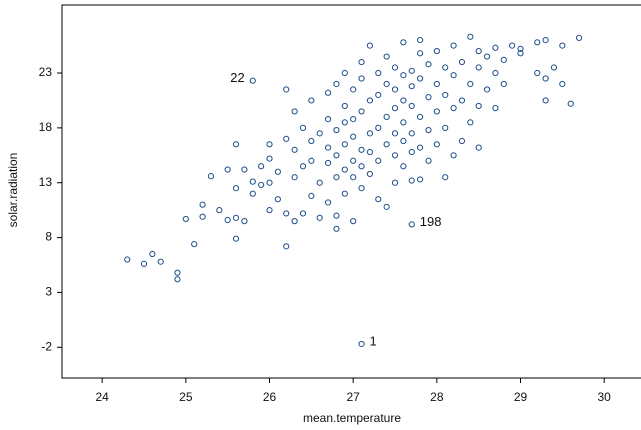  What do you see at coordinates (13, 190) in the screenshot?
I see `y-axis-label: solar.radiation` at bounding box center [13, 190].